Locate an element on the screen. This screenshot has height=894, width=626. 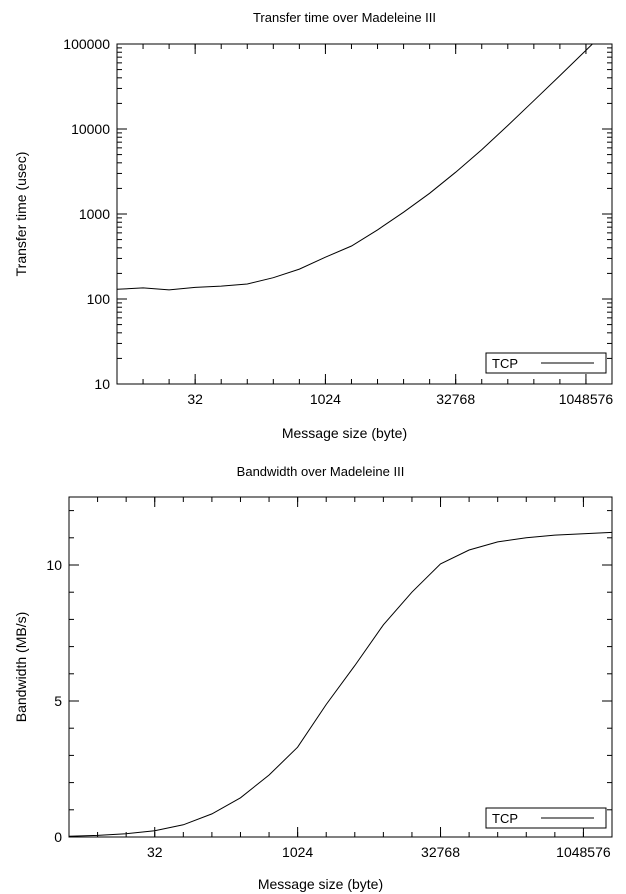
y-tick-label: 5 is located at coordinates (58, 701).